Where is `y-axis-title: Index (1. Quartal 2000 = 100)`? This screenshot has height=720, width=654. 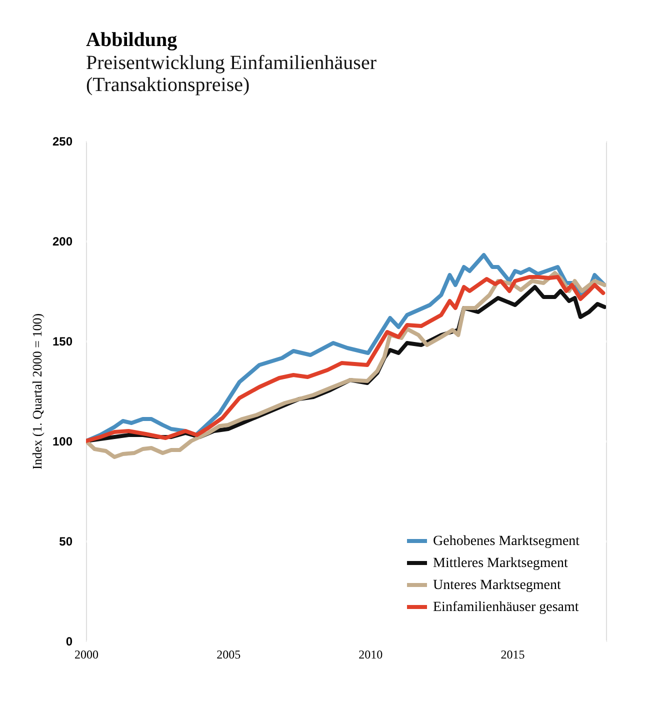
y-axis-title: Index (1. Quartal 2000 = 100) is located at coordinates (36, 391).